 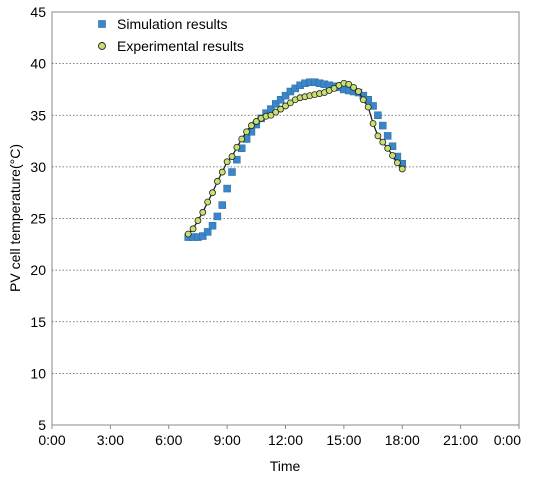 I want to click on y-tick-label: 10, so click(x=38, y=373).